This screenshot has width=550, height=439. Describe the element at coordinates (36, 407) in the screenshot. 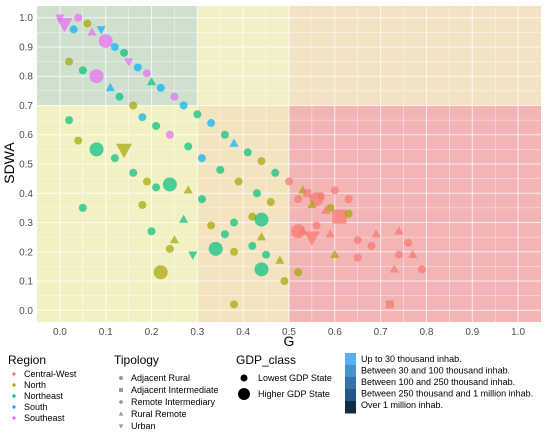

I see `legend-region-label: South` at that location.